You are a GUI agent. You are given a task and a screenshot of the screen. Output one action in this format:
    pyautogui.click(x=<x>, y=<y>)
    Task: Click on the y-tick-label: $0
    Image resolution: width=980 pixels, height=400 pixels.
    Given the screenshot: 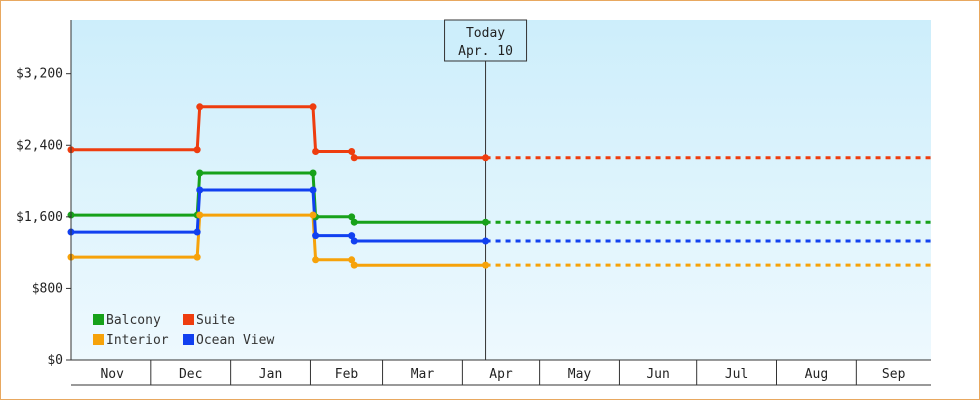 What is the action you would take?
    pyautogui.click(x=55, y=360)
    